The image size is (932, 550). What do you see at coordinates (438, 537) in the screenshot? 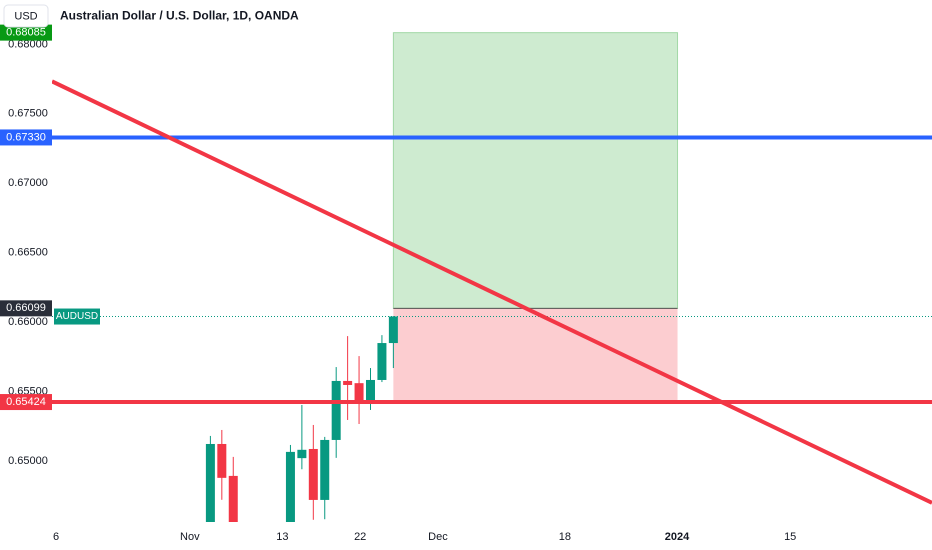
I see `x-tick-label: Dec` at bounding box center [438, 537].